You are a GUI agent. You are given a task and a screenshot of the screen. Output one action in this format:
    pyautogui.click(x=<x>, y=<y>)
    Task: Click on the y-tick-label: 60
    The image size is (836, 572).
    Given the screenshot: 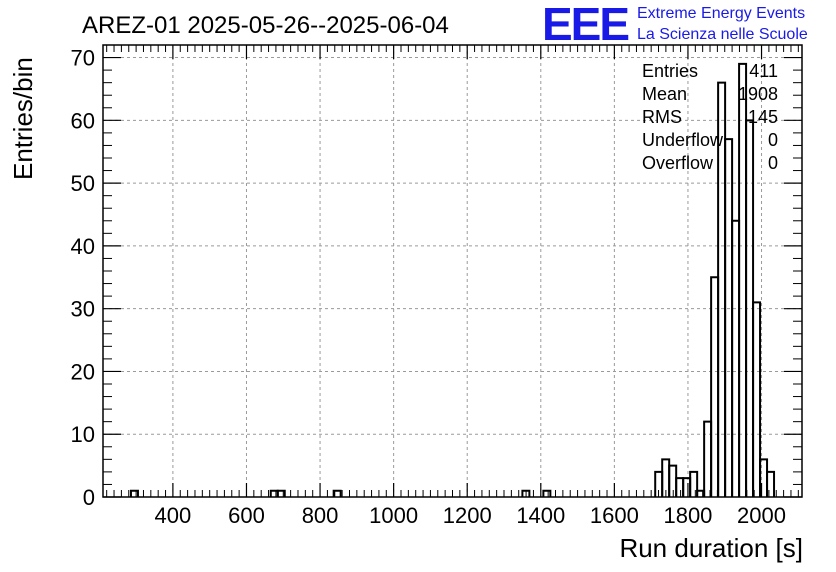 What is the action you would take?
    pyautogui.click(x=83, y=120)
    